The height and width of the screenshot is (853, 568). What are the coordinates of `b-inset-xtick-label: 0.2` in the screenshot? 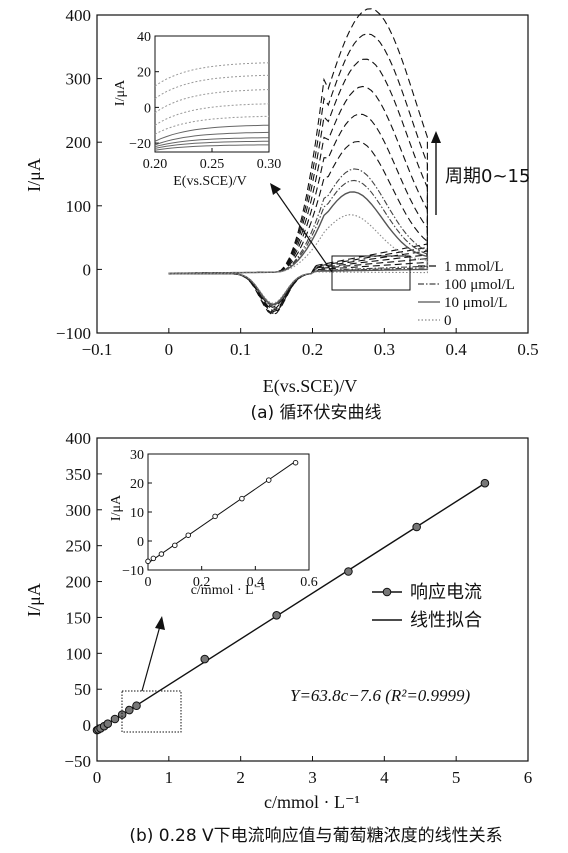 It's located at (202, 582).